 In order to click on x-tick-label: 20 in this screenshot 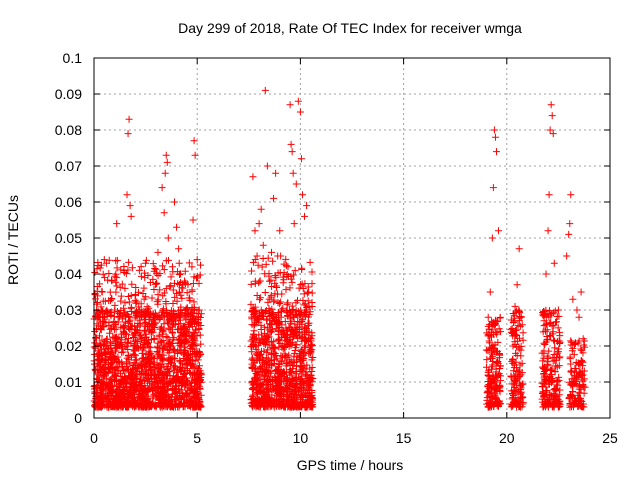, I will do `click(507, 438)`.